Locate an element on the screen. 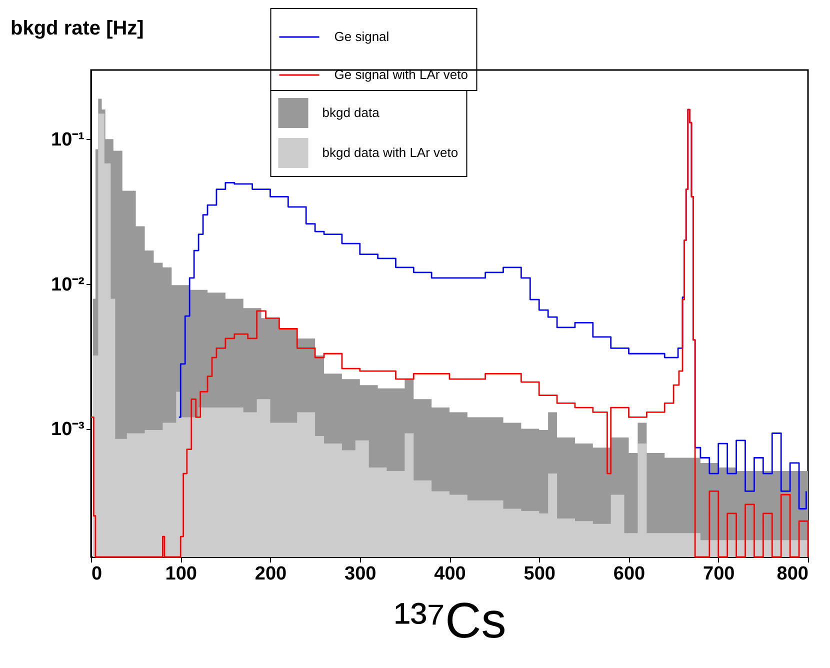 This screenshot has height=668, width=830. y-axis-title: bkgd rate [Hz] is located at coordinates (77, 29).